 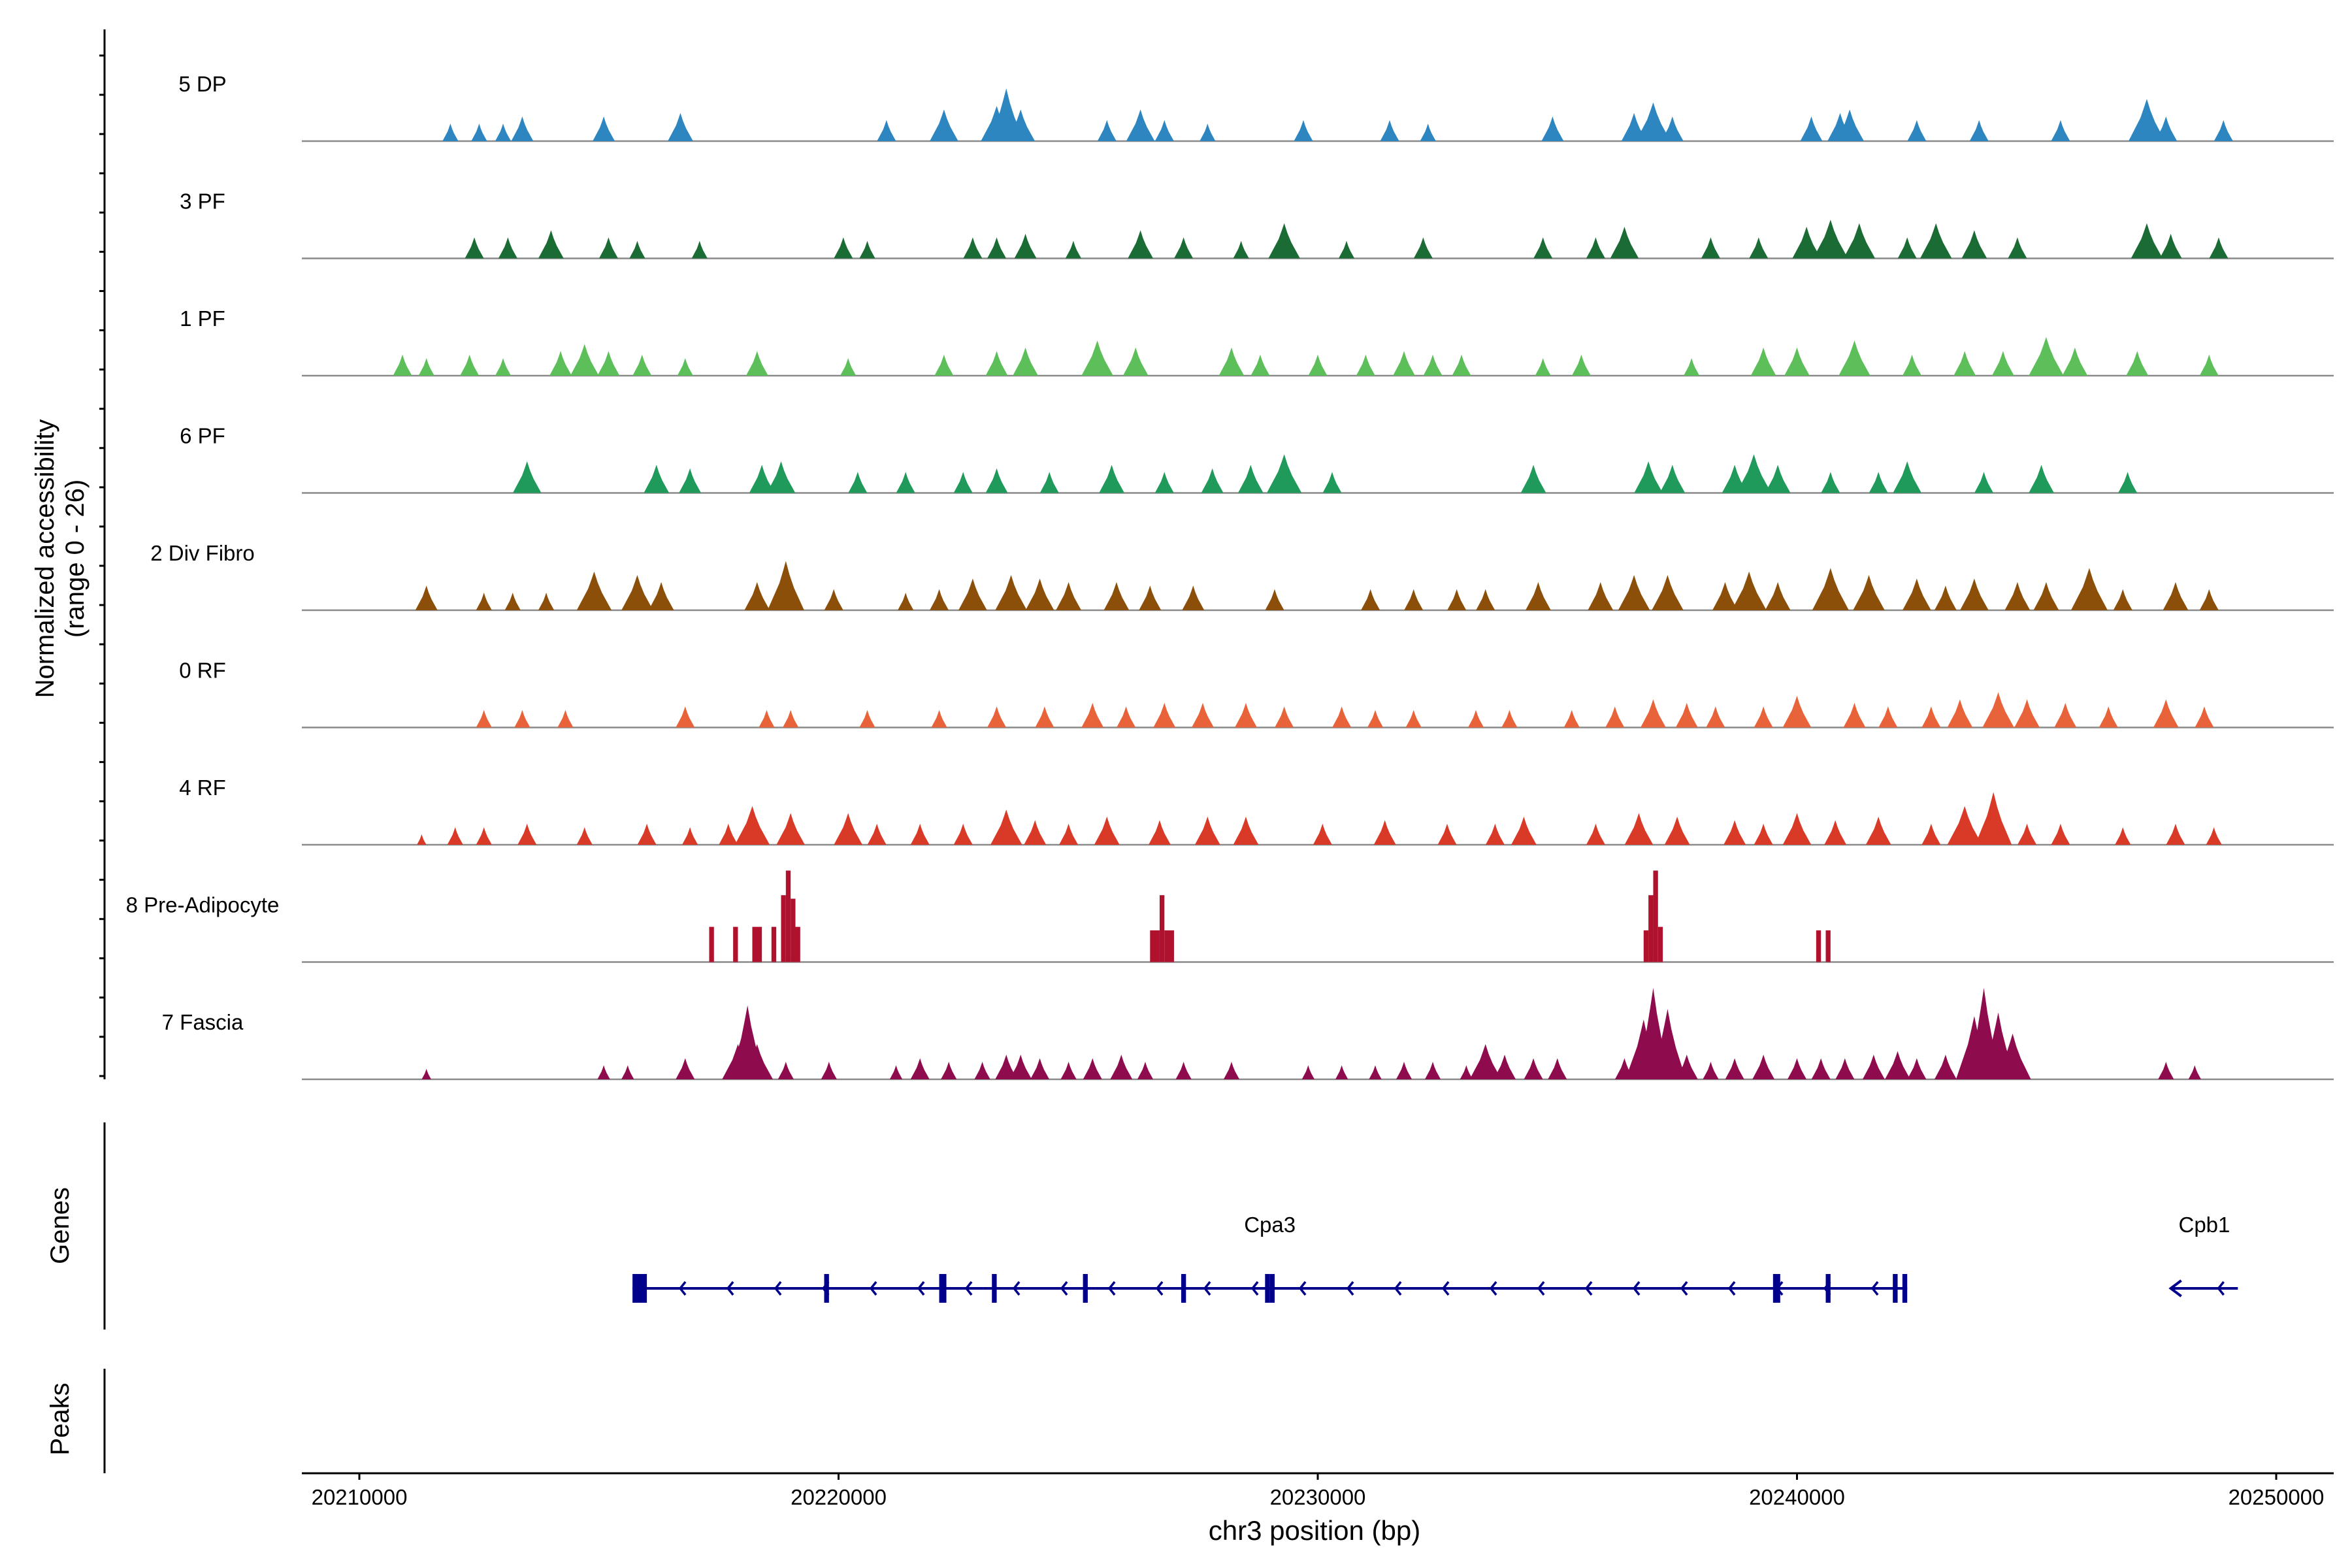 I want to click on track-label: 3 PF, so click(x=202, y=201).